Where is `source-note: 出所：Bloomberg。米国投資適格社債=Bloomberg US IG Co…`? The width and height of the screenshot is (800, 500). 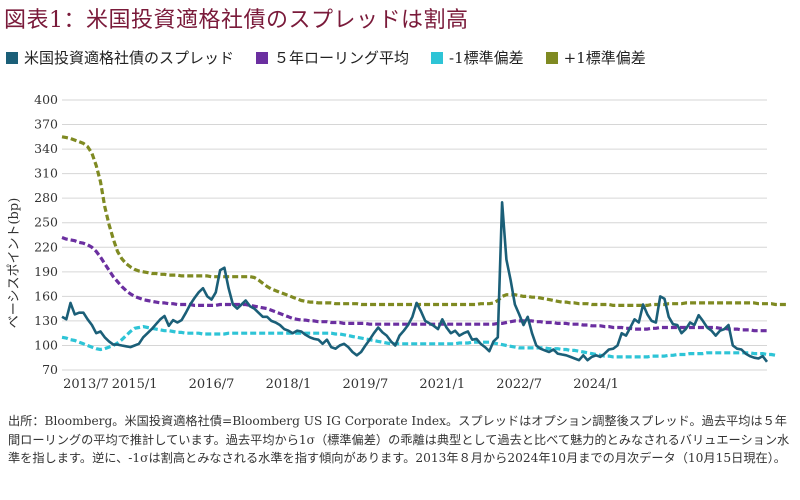 source-note: 出所：Bloomberg。米国投資適格社債=Bloomberg US IG Co… is located at coordinates (399, 439).